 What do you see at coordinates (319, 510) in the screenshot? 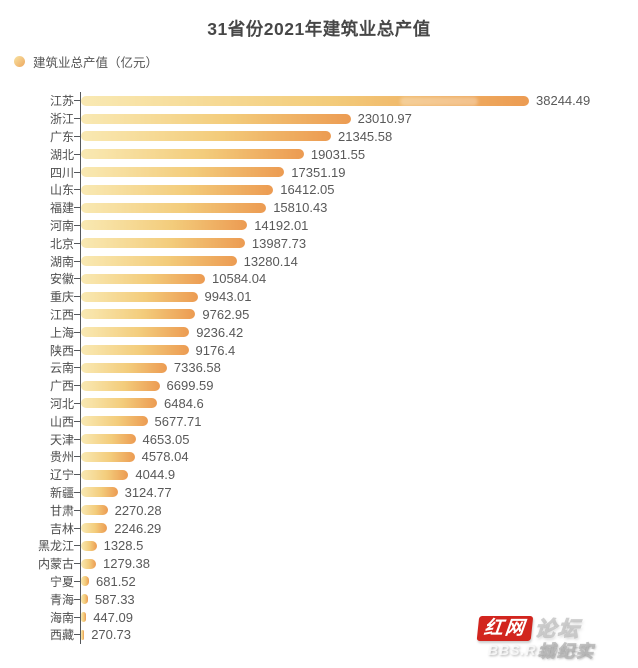
I see `bar-row: 甘肃 2270.28` at bounding box center [319, 510].